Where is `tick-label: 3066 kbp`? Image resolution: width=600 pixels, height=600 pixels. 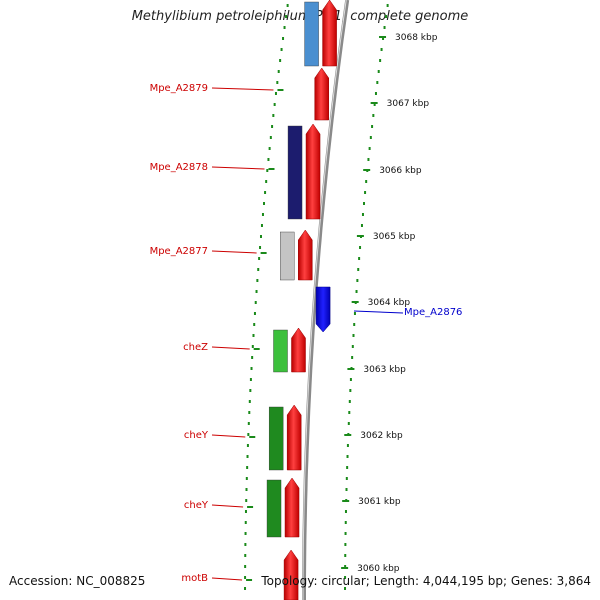
tick-label: 3066 kbp is located at coordinates (400, 171).